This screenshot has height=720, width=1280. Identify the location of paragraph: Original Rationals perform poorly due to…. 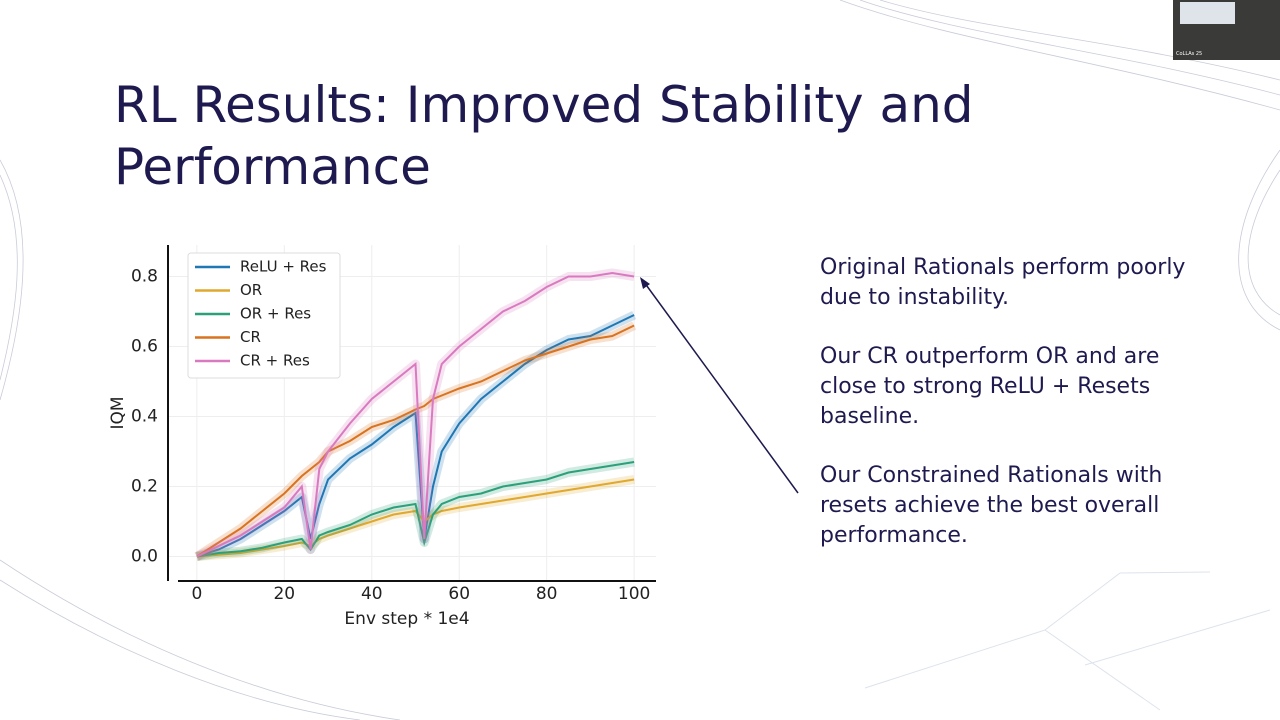
(1003, 282).